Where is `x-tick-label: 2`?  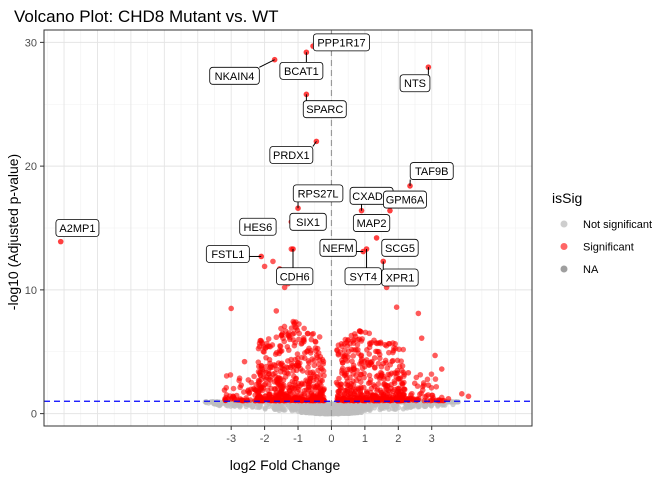 x-tick-label: 2 is located at coordinates (398, 439).